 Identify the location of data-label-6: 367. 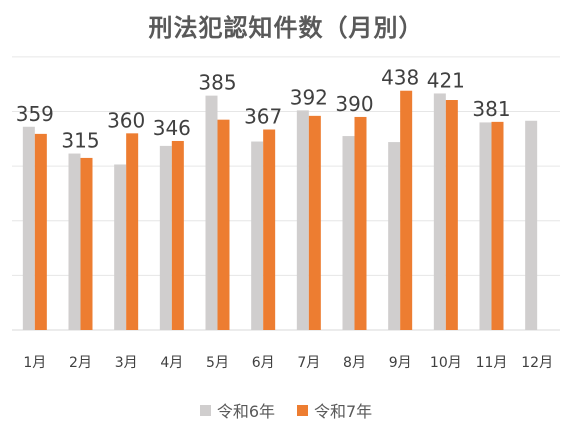
(263, 117).